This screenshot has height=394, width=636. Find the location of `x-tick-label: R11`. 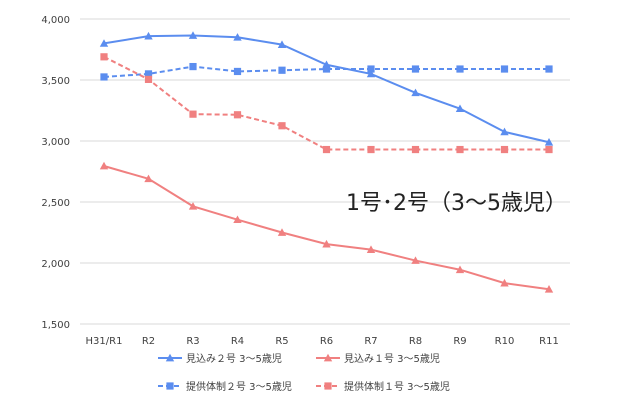

x-tick-label: R11 is located at coordinates (549, 341).